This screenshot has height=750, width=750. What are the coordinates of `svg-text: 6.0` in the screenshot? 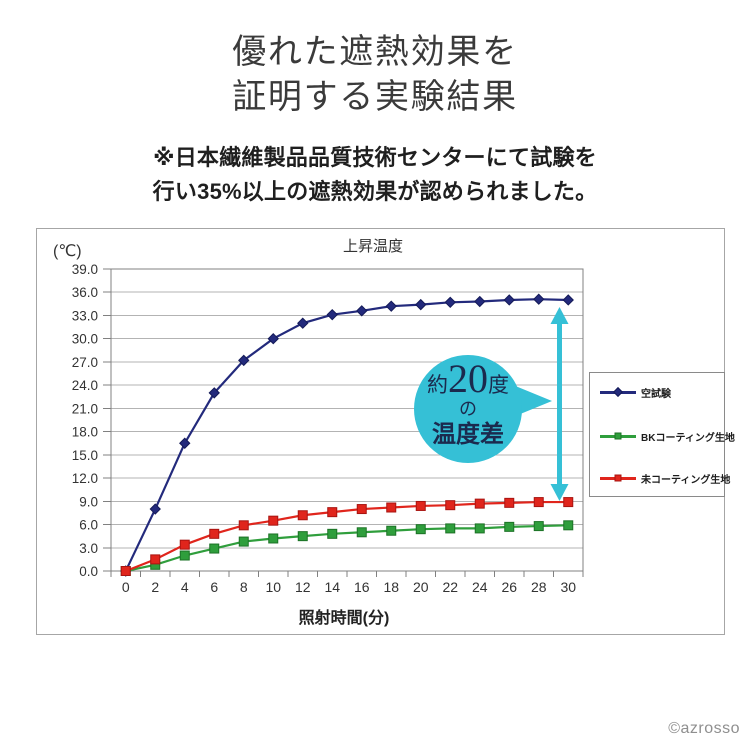 It's located at (88, 525).